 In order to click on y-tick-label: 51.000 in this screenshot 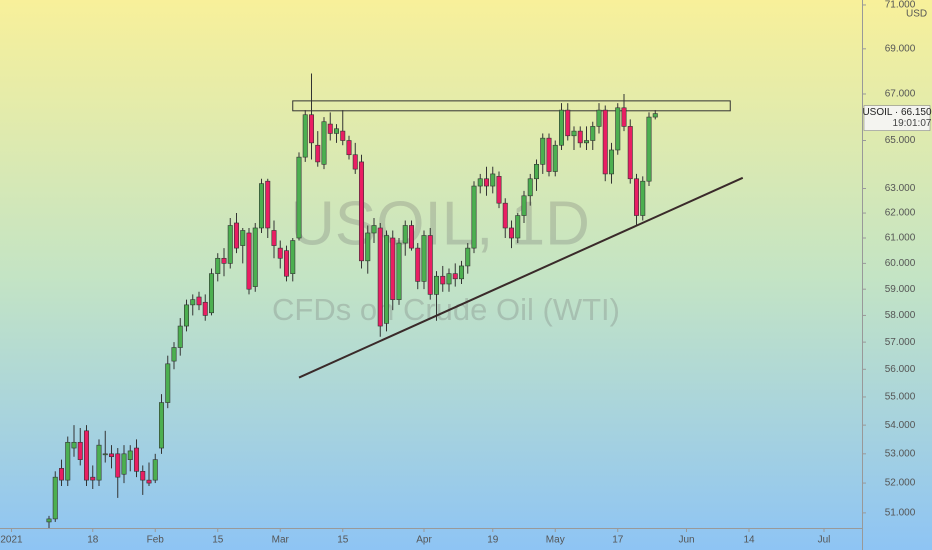, I will do `click(900, 513)`.